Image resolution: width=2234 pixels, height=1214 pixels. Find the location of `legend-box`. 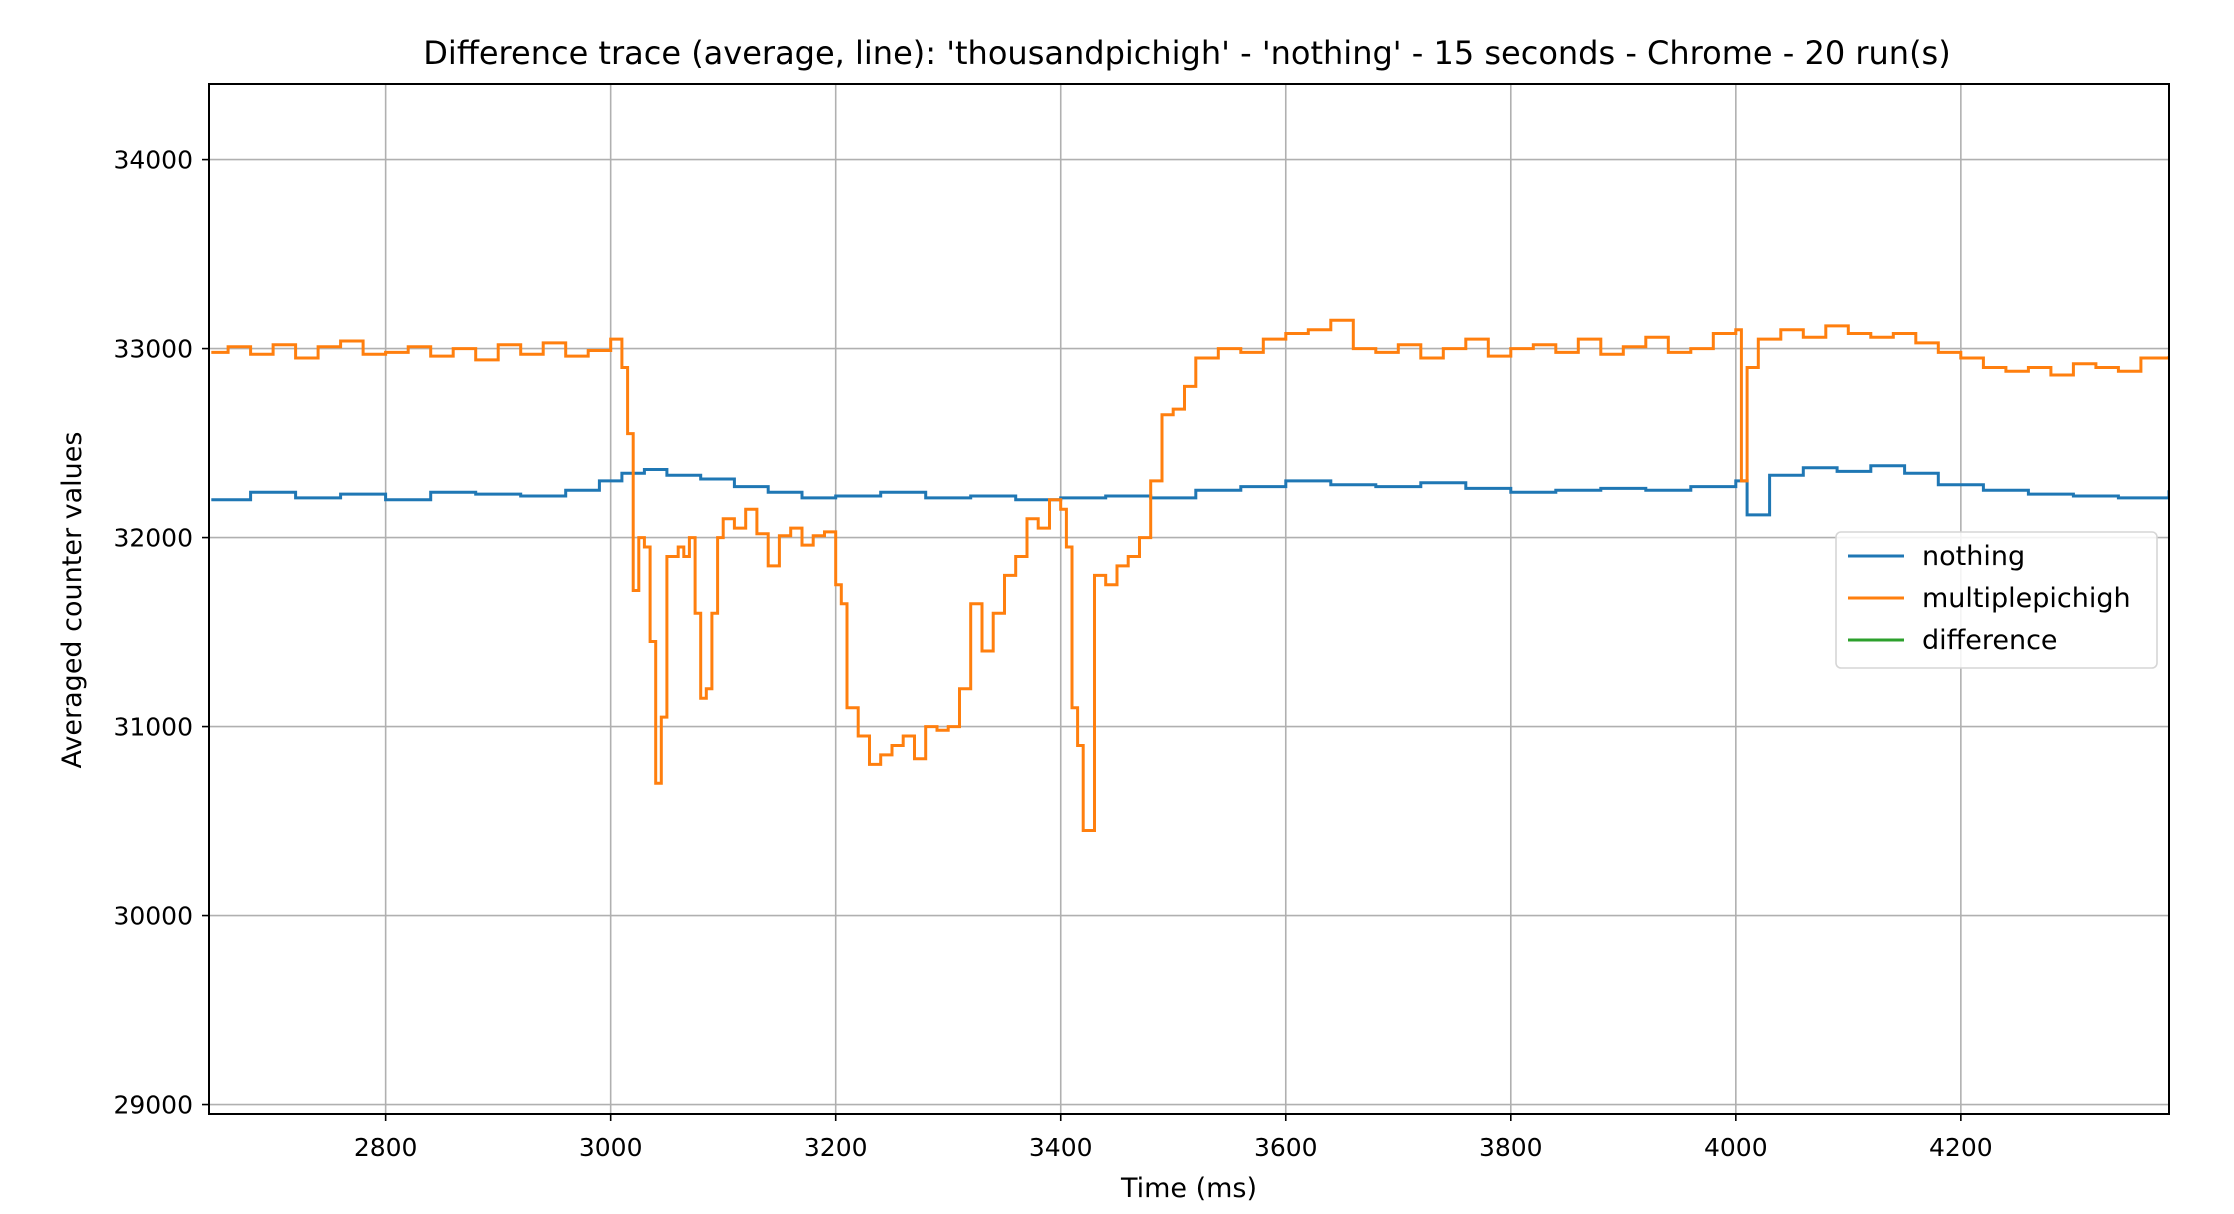

legend-box is located at coordinates (1996, 600).